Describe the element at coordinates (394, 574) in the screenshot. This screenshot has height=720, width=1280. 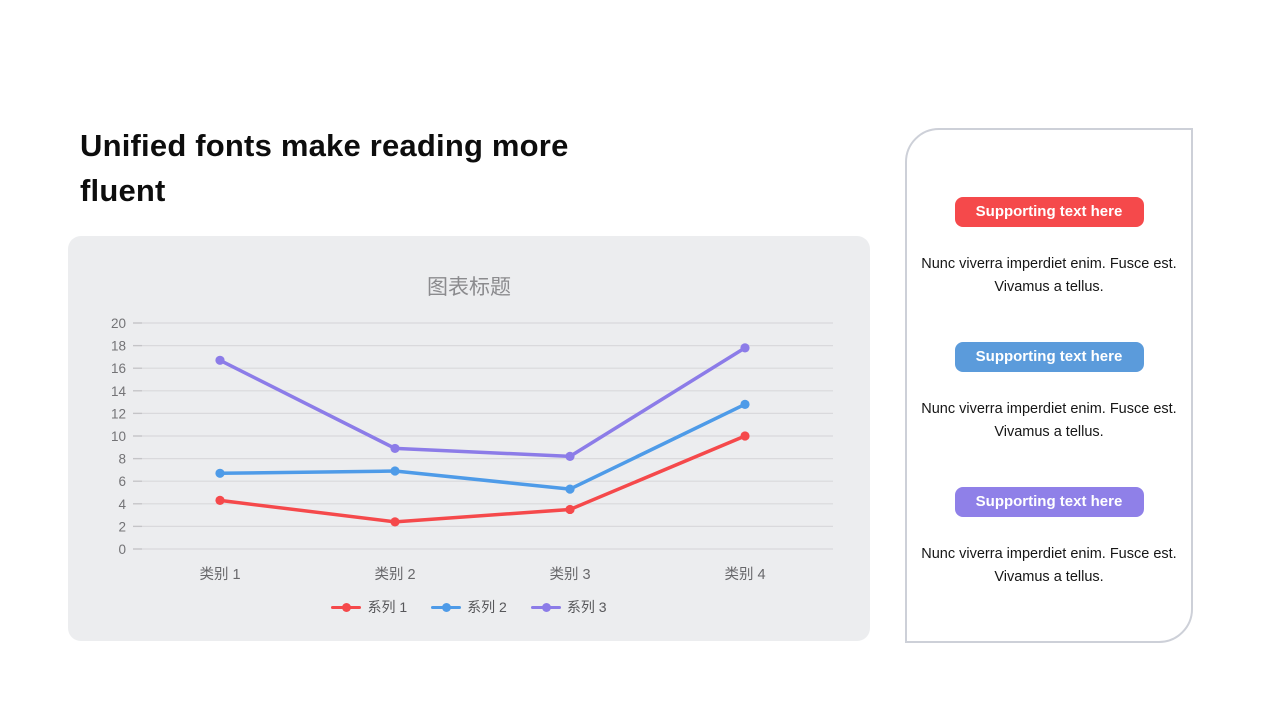
I see `svg-text: 类别 2` at that location.